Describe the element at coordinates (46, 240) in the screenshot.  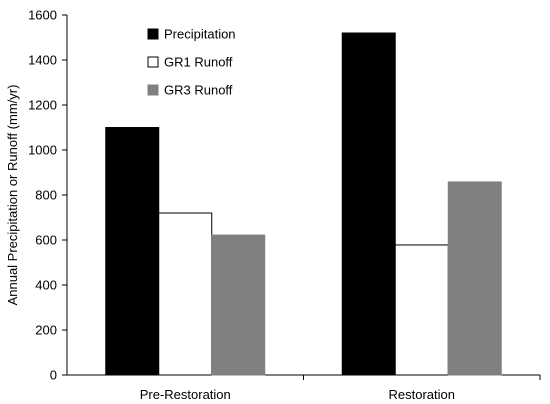
I see `y-tick-label: 600` at that location.